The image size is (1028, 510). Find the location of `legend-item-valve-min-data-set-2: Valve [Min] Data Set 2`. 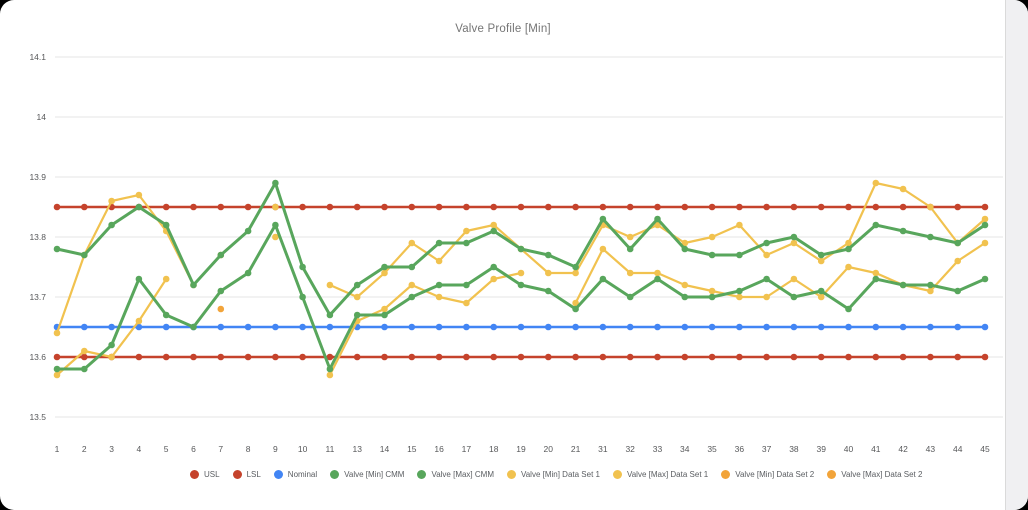

legend-item-valve-min-data-set-2: Valve [Min] Data Set 2 is located at coordinates (767, 474).